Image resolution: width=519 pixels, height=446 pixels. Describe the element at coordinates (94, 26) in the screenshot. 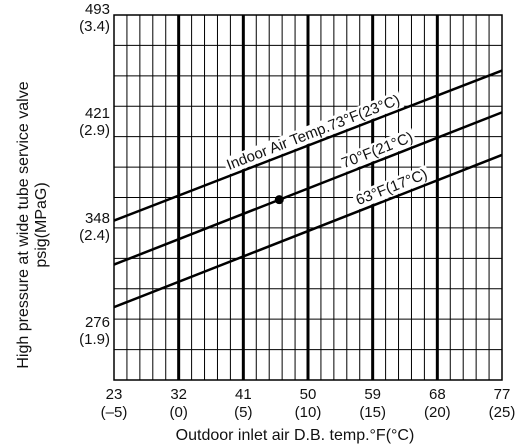

I see `y-tick-sublabel: (3.4)` at that location.